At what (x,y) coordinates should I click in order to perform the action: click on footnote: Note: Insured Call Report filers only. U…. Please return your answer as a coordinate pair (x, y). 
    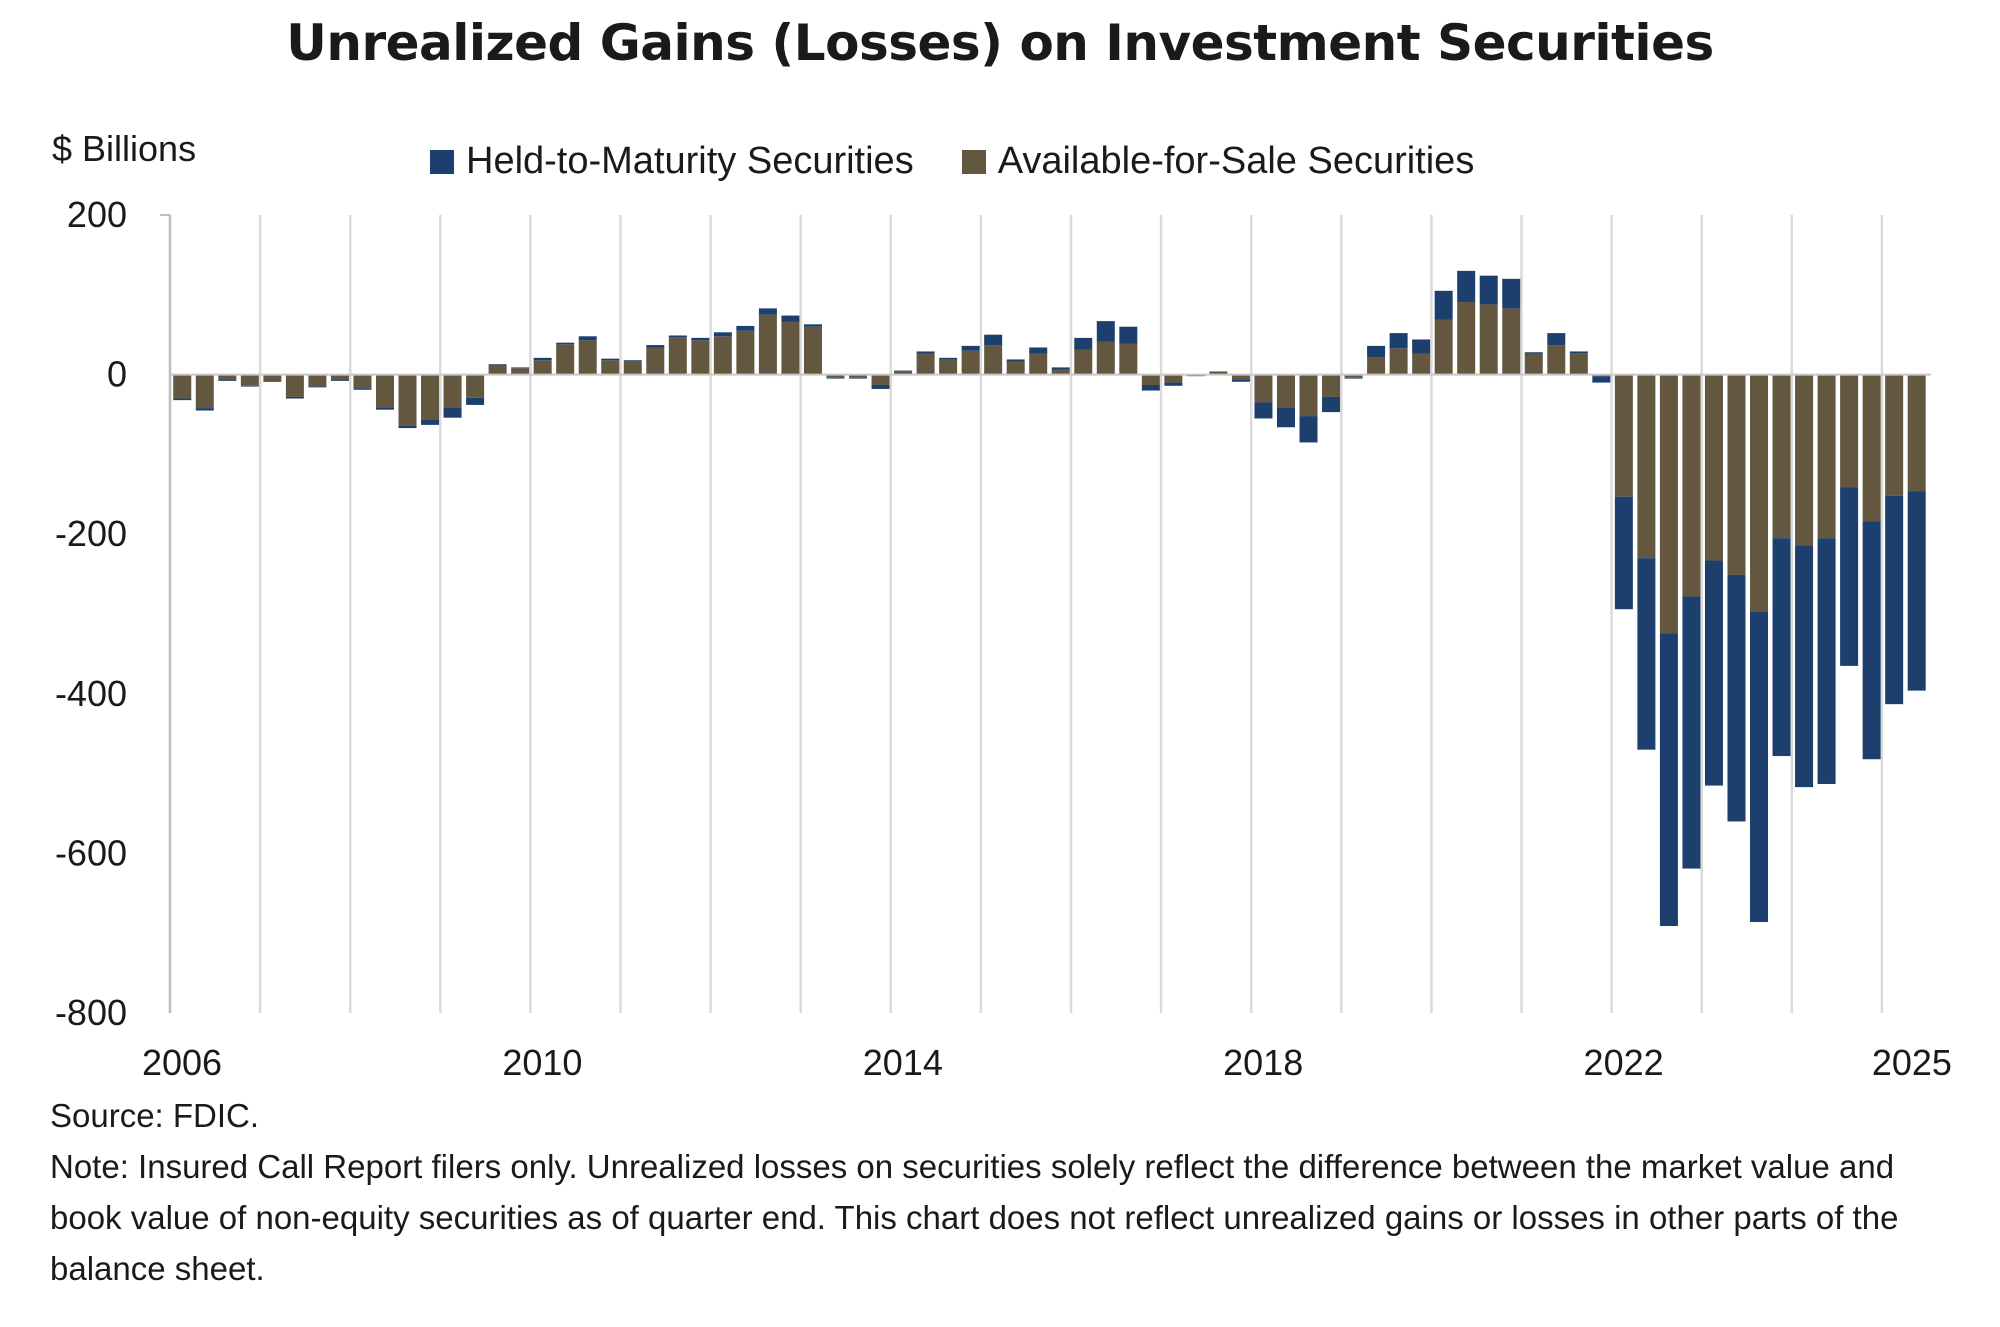
    Looking at the image, I should click on (974, 1217).